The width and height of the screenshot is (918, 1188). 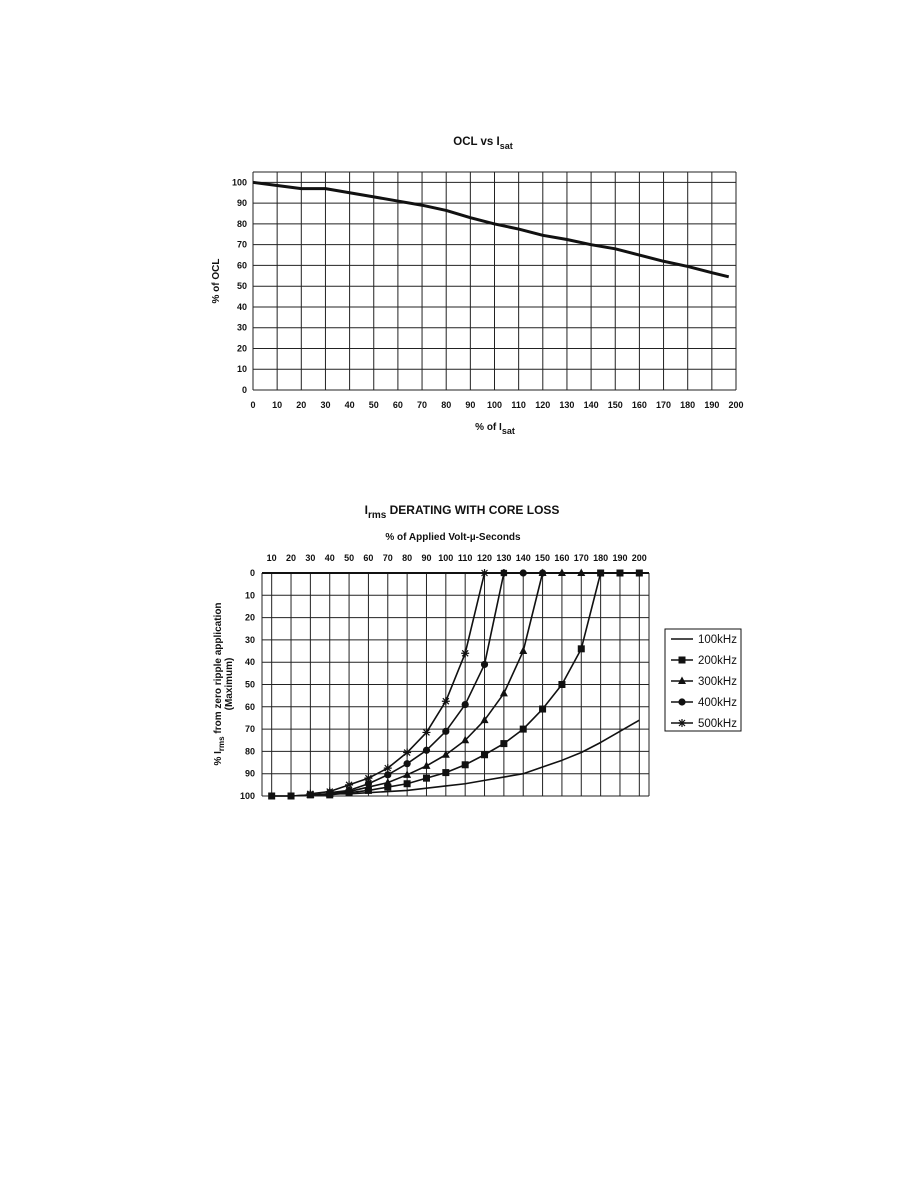 I want to click on legend-label: 300kHz, so click(x=717, y=682).